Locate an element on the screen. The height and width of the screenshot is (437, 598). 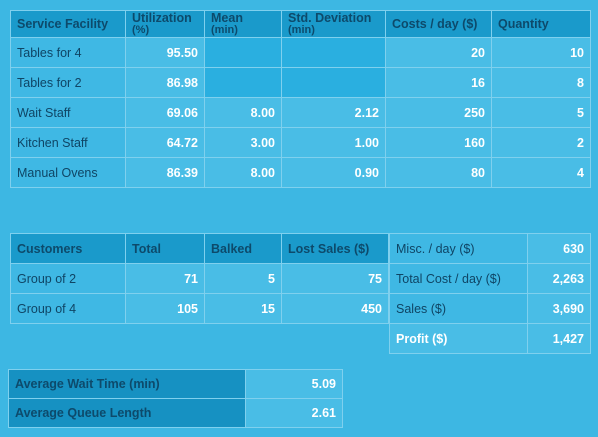
facility-name: Manual Ovens is located at coordinates (68, 172).